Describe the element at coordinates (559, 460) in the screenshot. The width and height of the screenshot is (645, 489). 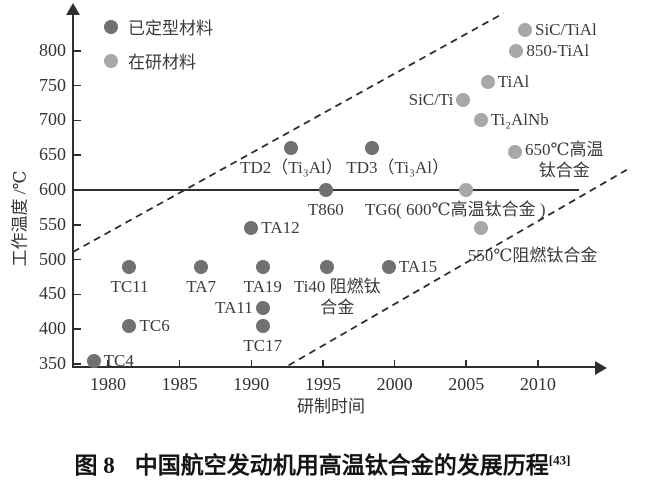
I see `figure-caption-reference: [43]` at that location.